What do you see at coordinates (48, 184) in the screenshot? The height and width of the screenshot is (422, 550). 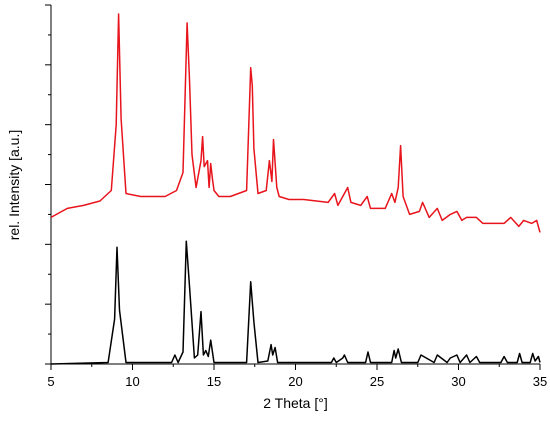 I see `y-ticks` at bounding box center [48, 184].